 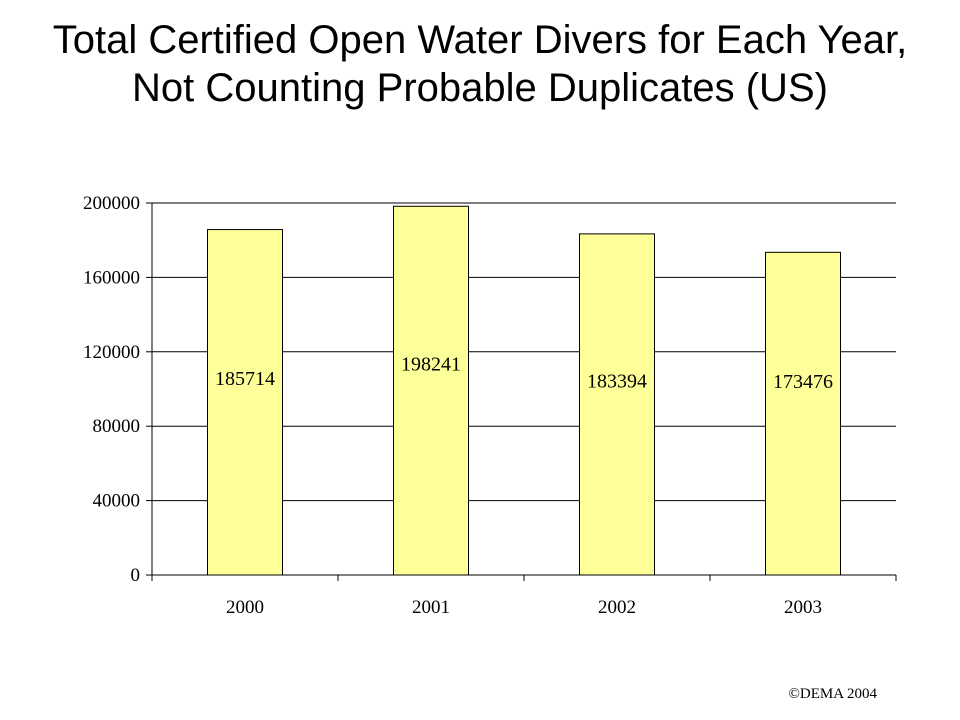 What do you see at coordinates (617, 607) in the screenshot?
I see `x-tick-label: 2002` at bounding box center [617, 607].